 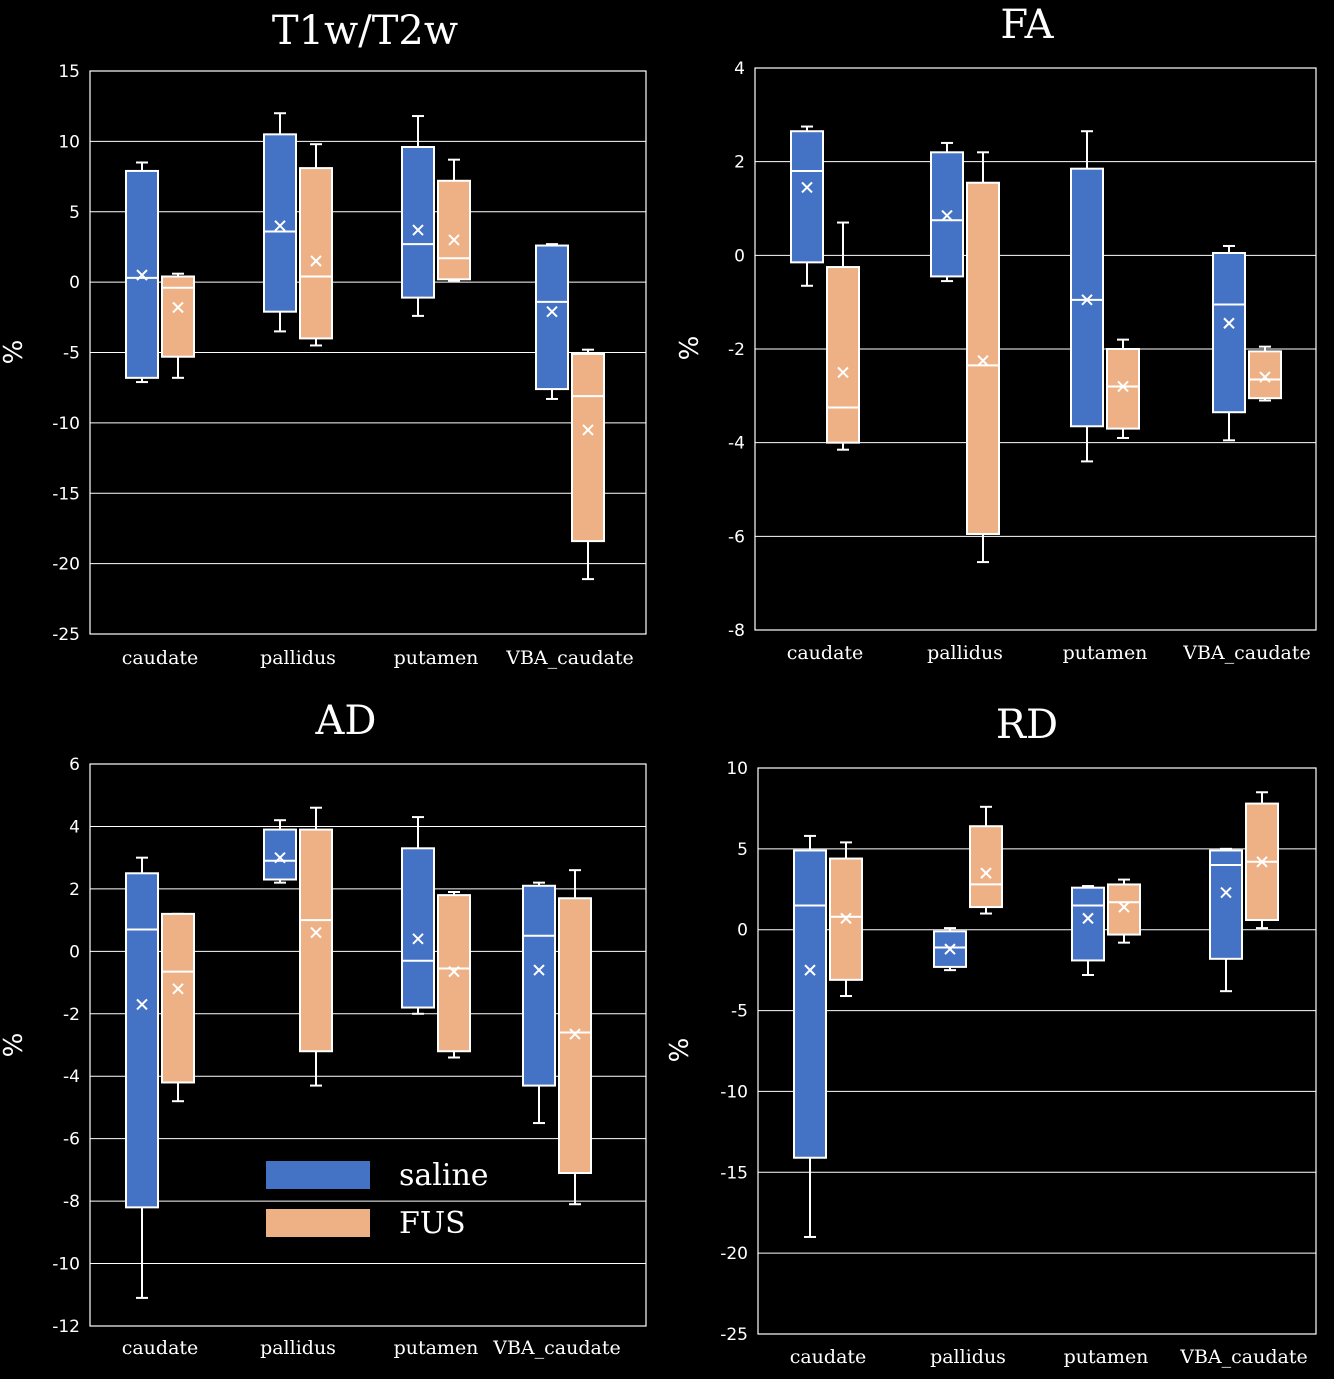 I want to click on y-tick-label: 5, so click(x=742, y=850).